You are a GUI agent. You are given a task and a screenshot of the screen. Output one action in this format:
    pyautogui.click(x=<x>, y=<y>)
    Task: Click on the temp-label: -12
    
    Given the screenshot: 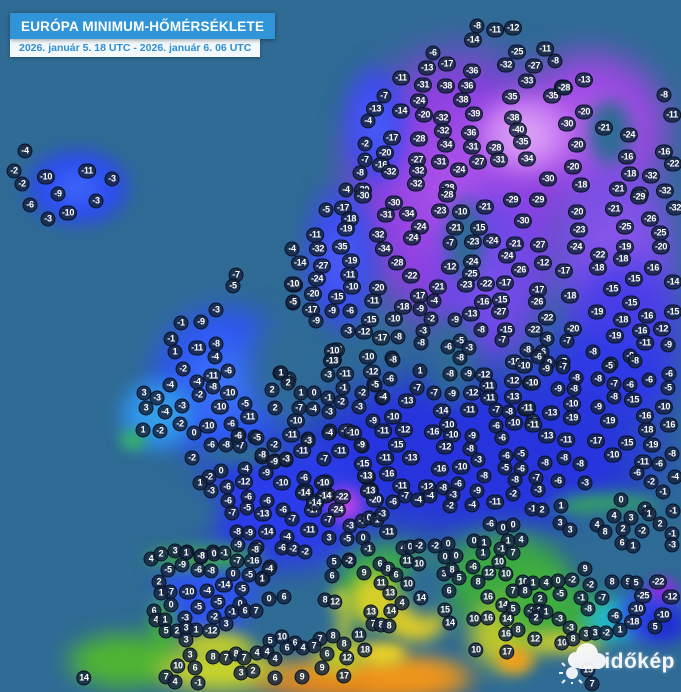 What is the action you would take?
    pyautogui.click(x=211, y=631)
    